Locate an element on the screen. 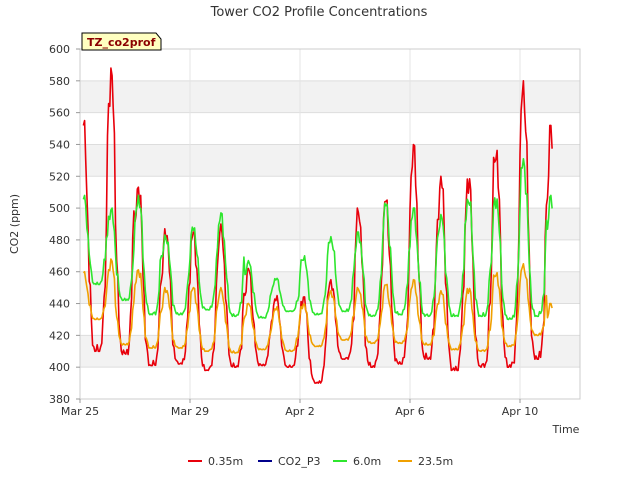 This screenshot has width=640, height=484. legend-label: 23.5m is located at coordinates (435, 461).